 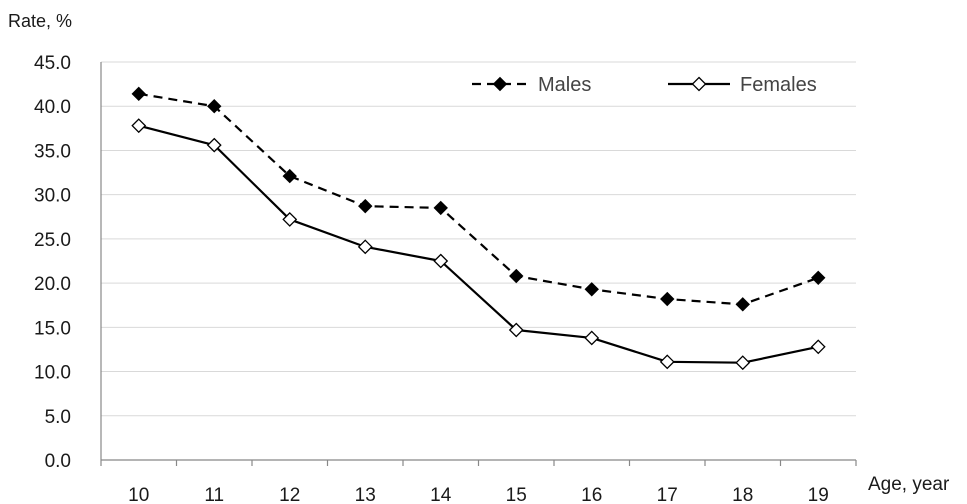 What do you see at coordinates (52, 63) in the screenshot?
I see `y-tick-label: 45.0` at bounding box center [52, 63].